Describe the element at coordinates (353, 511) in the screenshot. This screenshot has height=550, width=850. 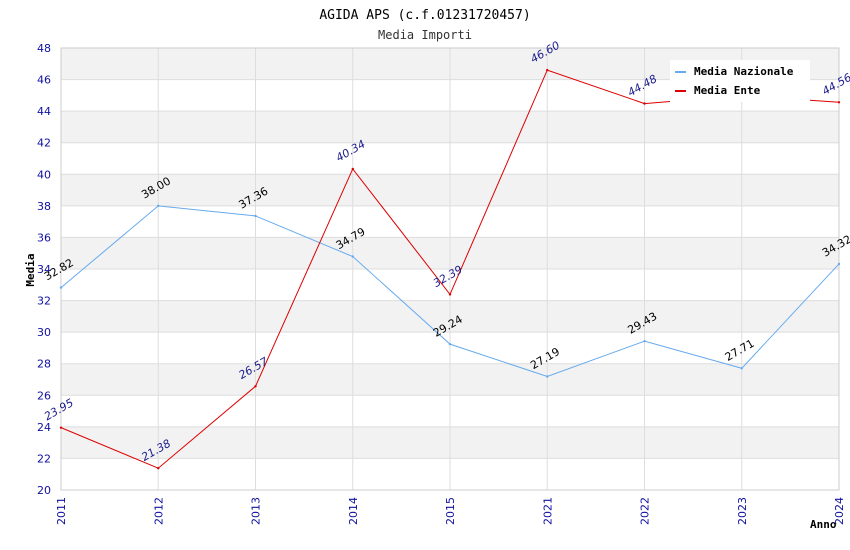
I see `x-tick-label: 2014` at that location.